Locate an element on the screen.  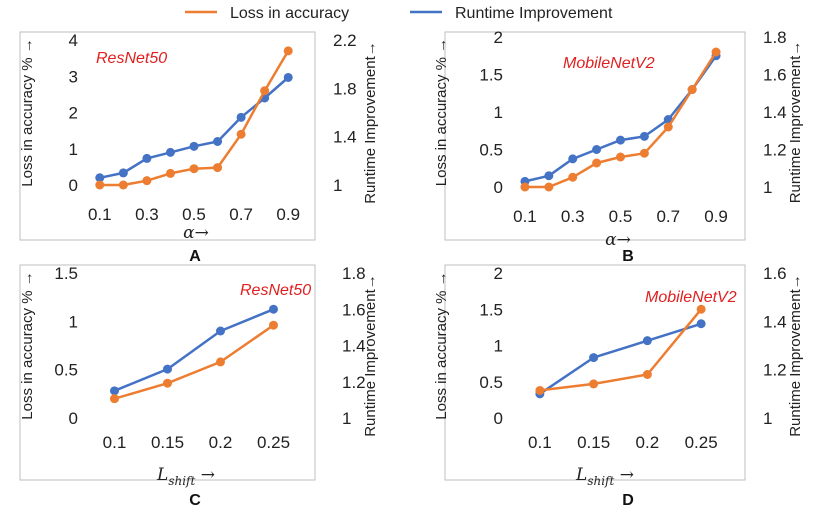
panel-letter: C is located at coordinates (195, 500).